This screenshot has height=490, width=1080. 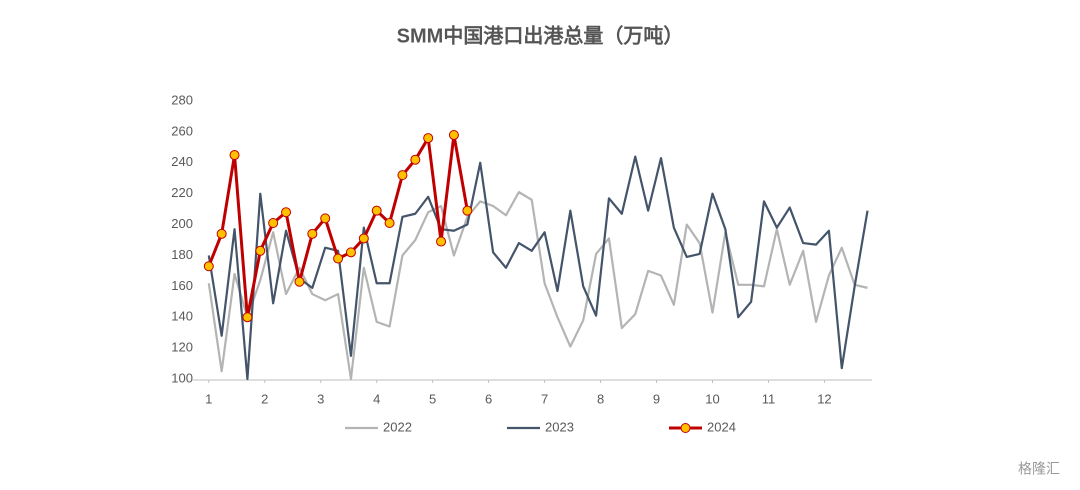 I want to click on legend-label: 2022, so click(x=397, y=426).